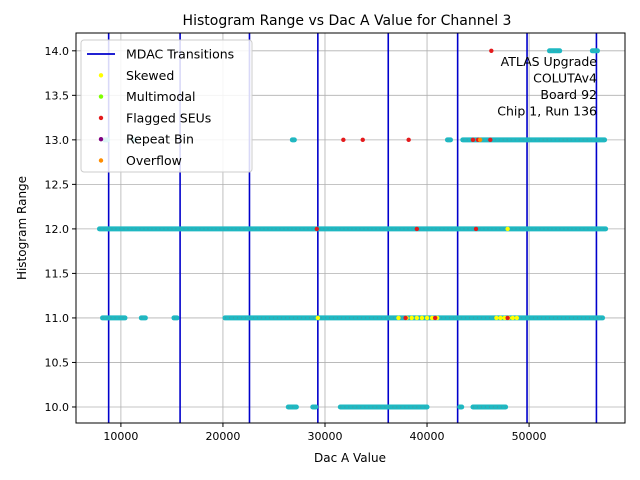 The height and width of the screenshot is (480, 640). I want to click on y-tick-label: 10.0, so click(57, 407).